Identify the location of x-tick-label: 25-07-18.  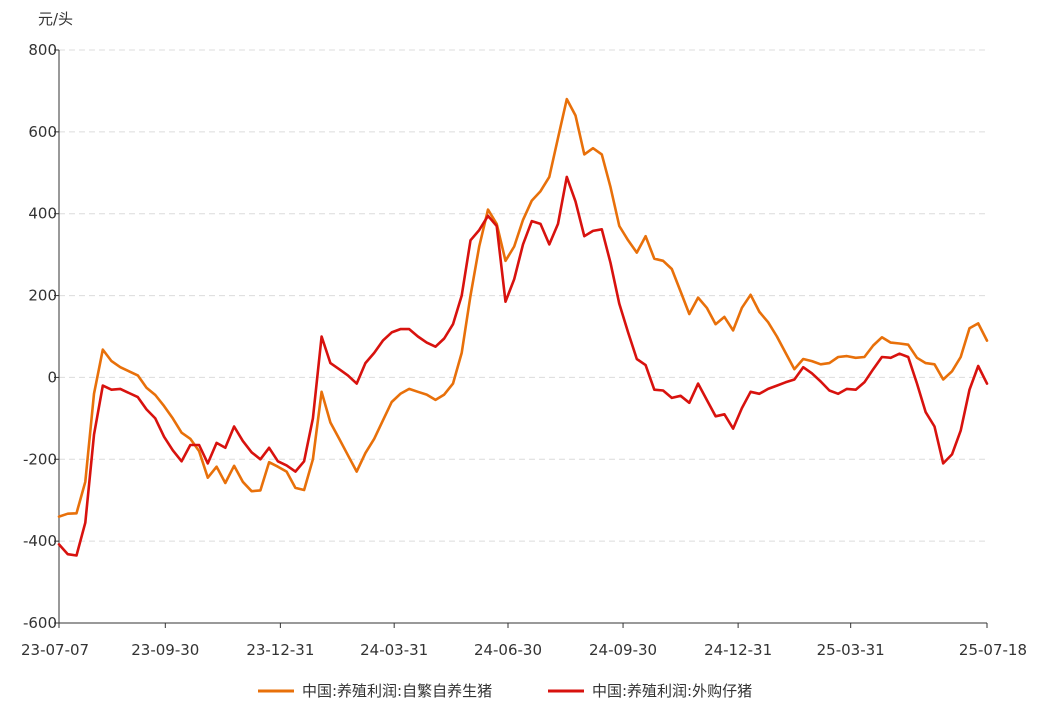
(993, 650).